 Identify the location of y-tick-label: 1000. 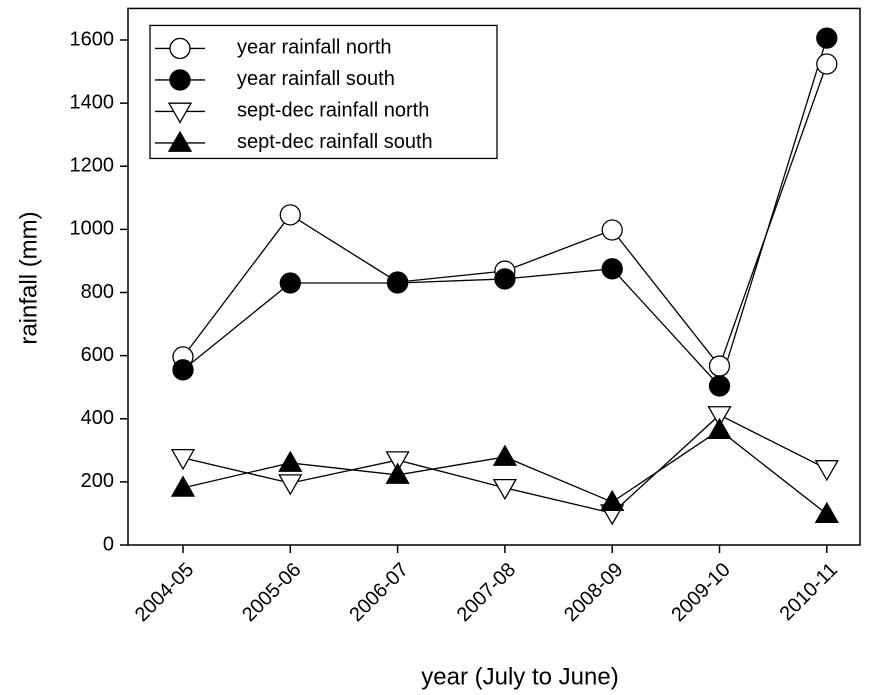
(92, 229).